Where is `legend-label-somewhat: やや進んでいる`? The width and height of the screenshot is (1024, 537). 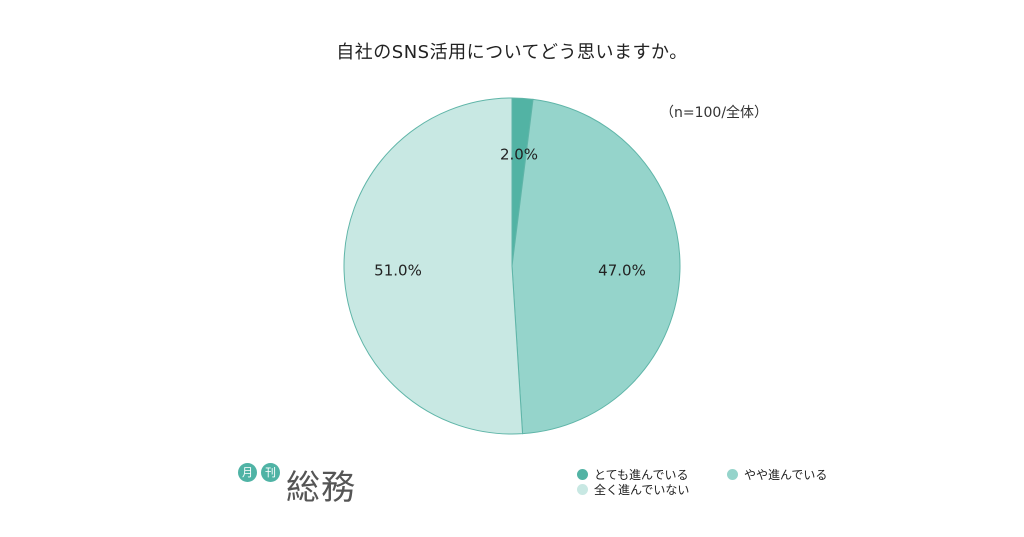 legend-label-somewhat: やや進んでいる is located at coordinates (786, 475).